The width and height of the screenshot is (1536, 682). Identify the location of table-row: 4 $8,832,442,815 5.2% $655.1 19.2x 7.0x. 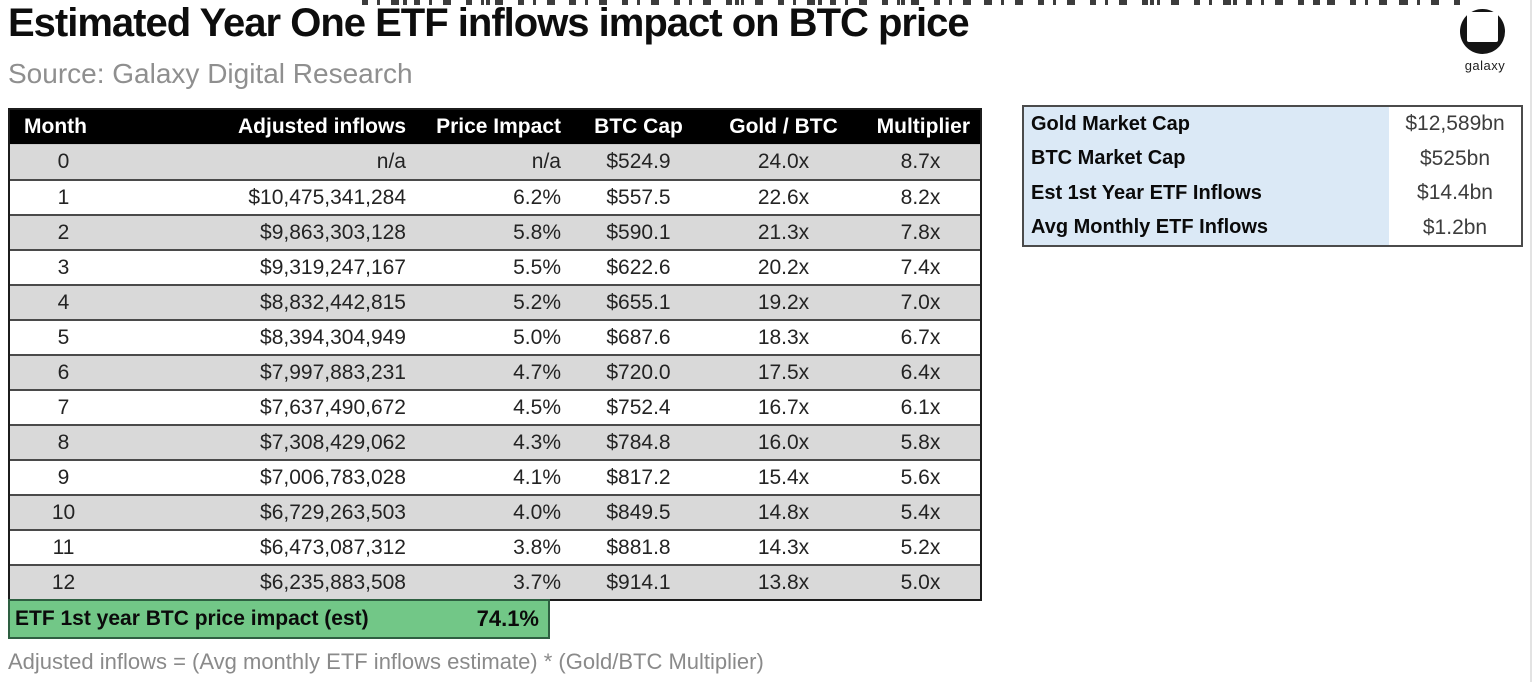
(495, 301).